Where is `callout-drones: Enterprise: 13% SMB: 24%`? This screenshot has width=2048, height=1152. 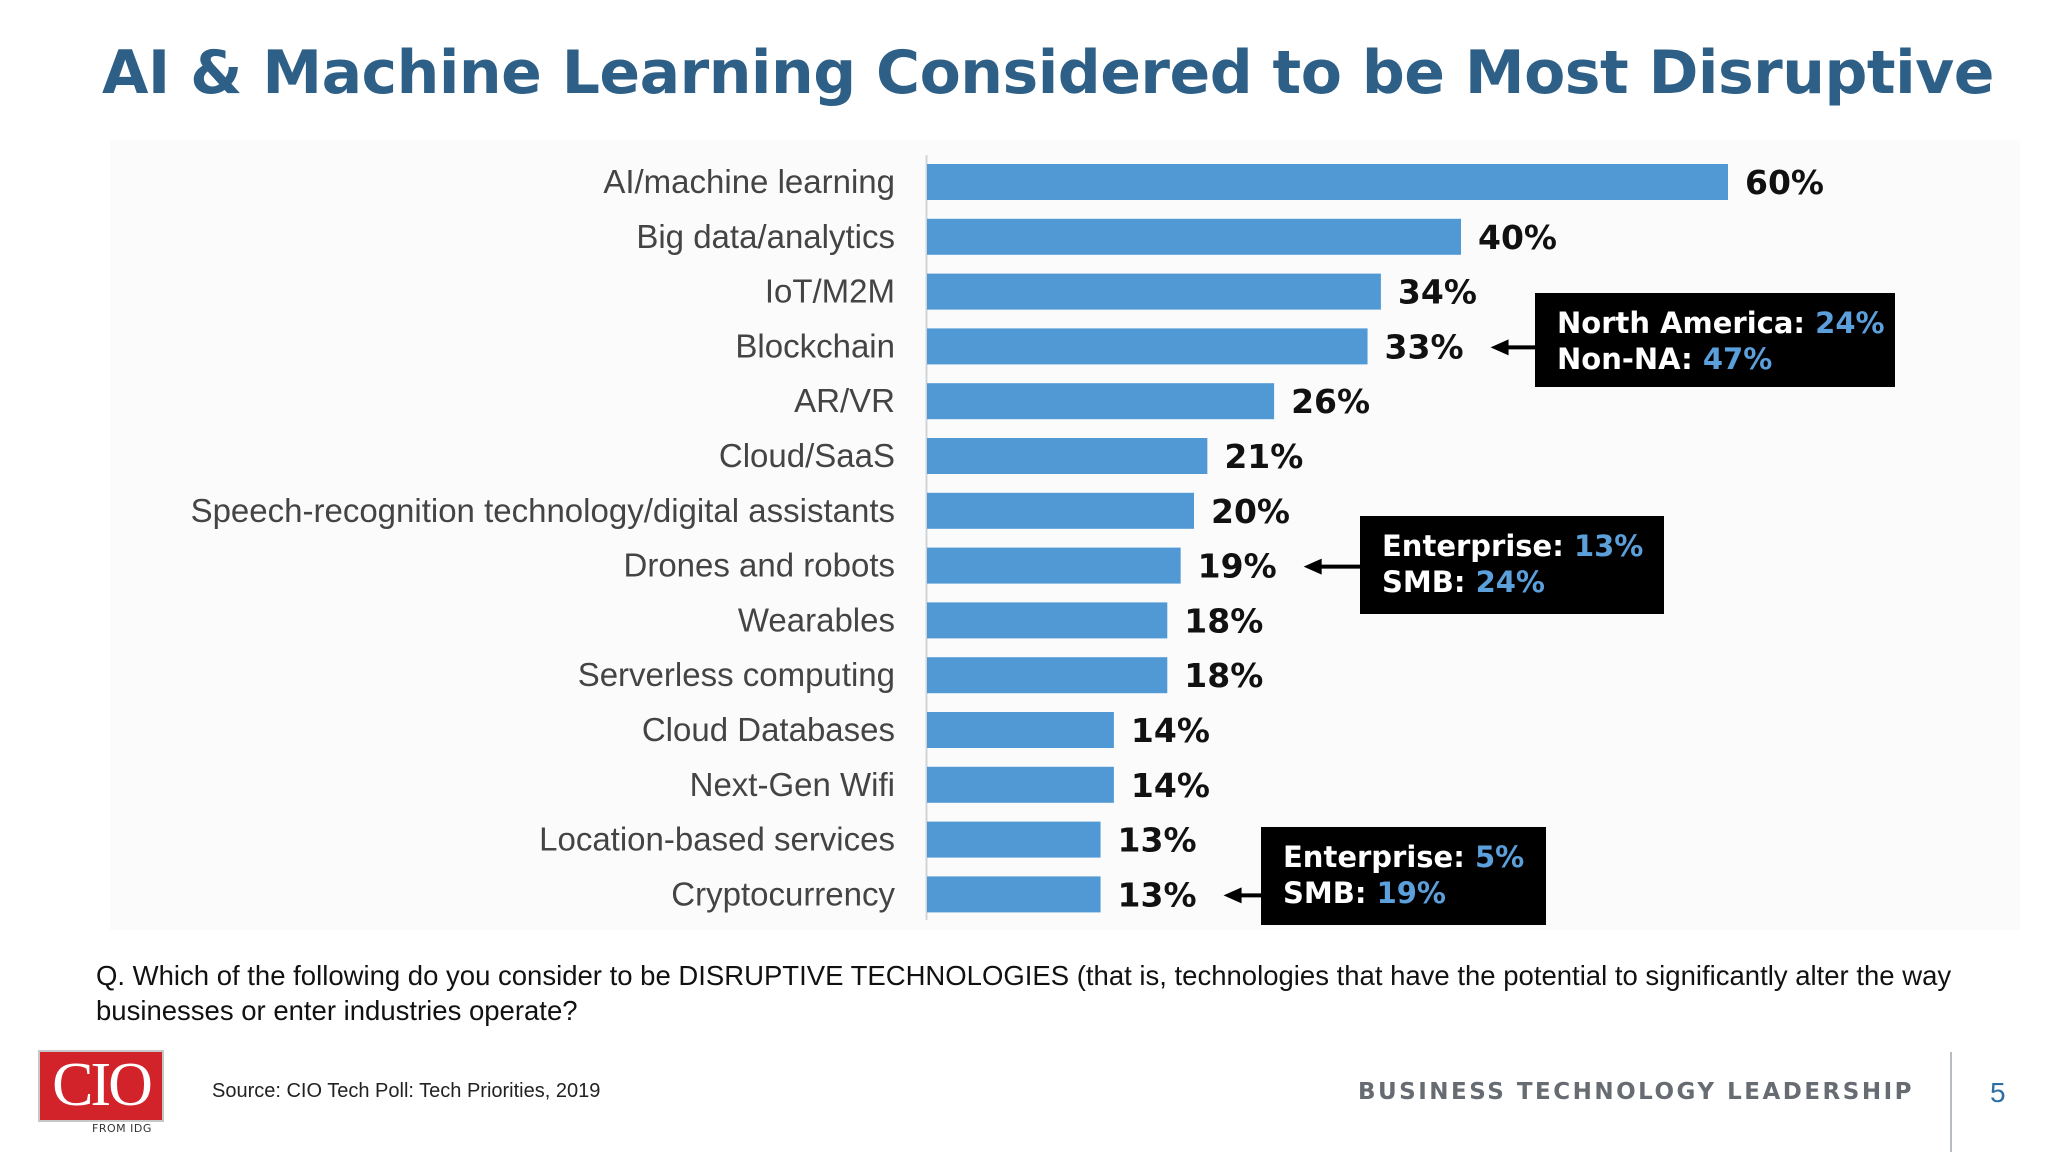
callout-drones: Enterprise: 13% SMB: 24% is located at coordinates (1512, 565).